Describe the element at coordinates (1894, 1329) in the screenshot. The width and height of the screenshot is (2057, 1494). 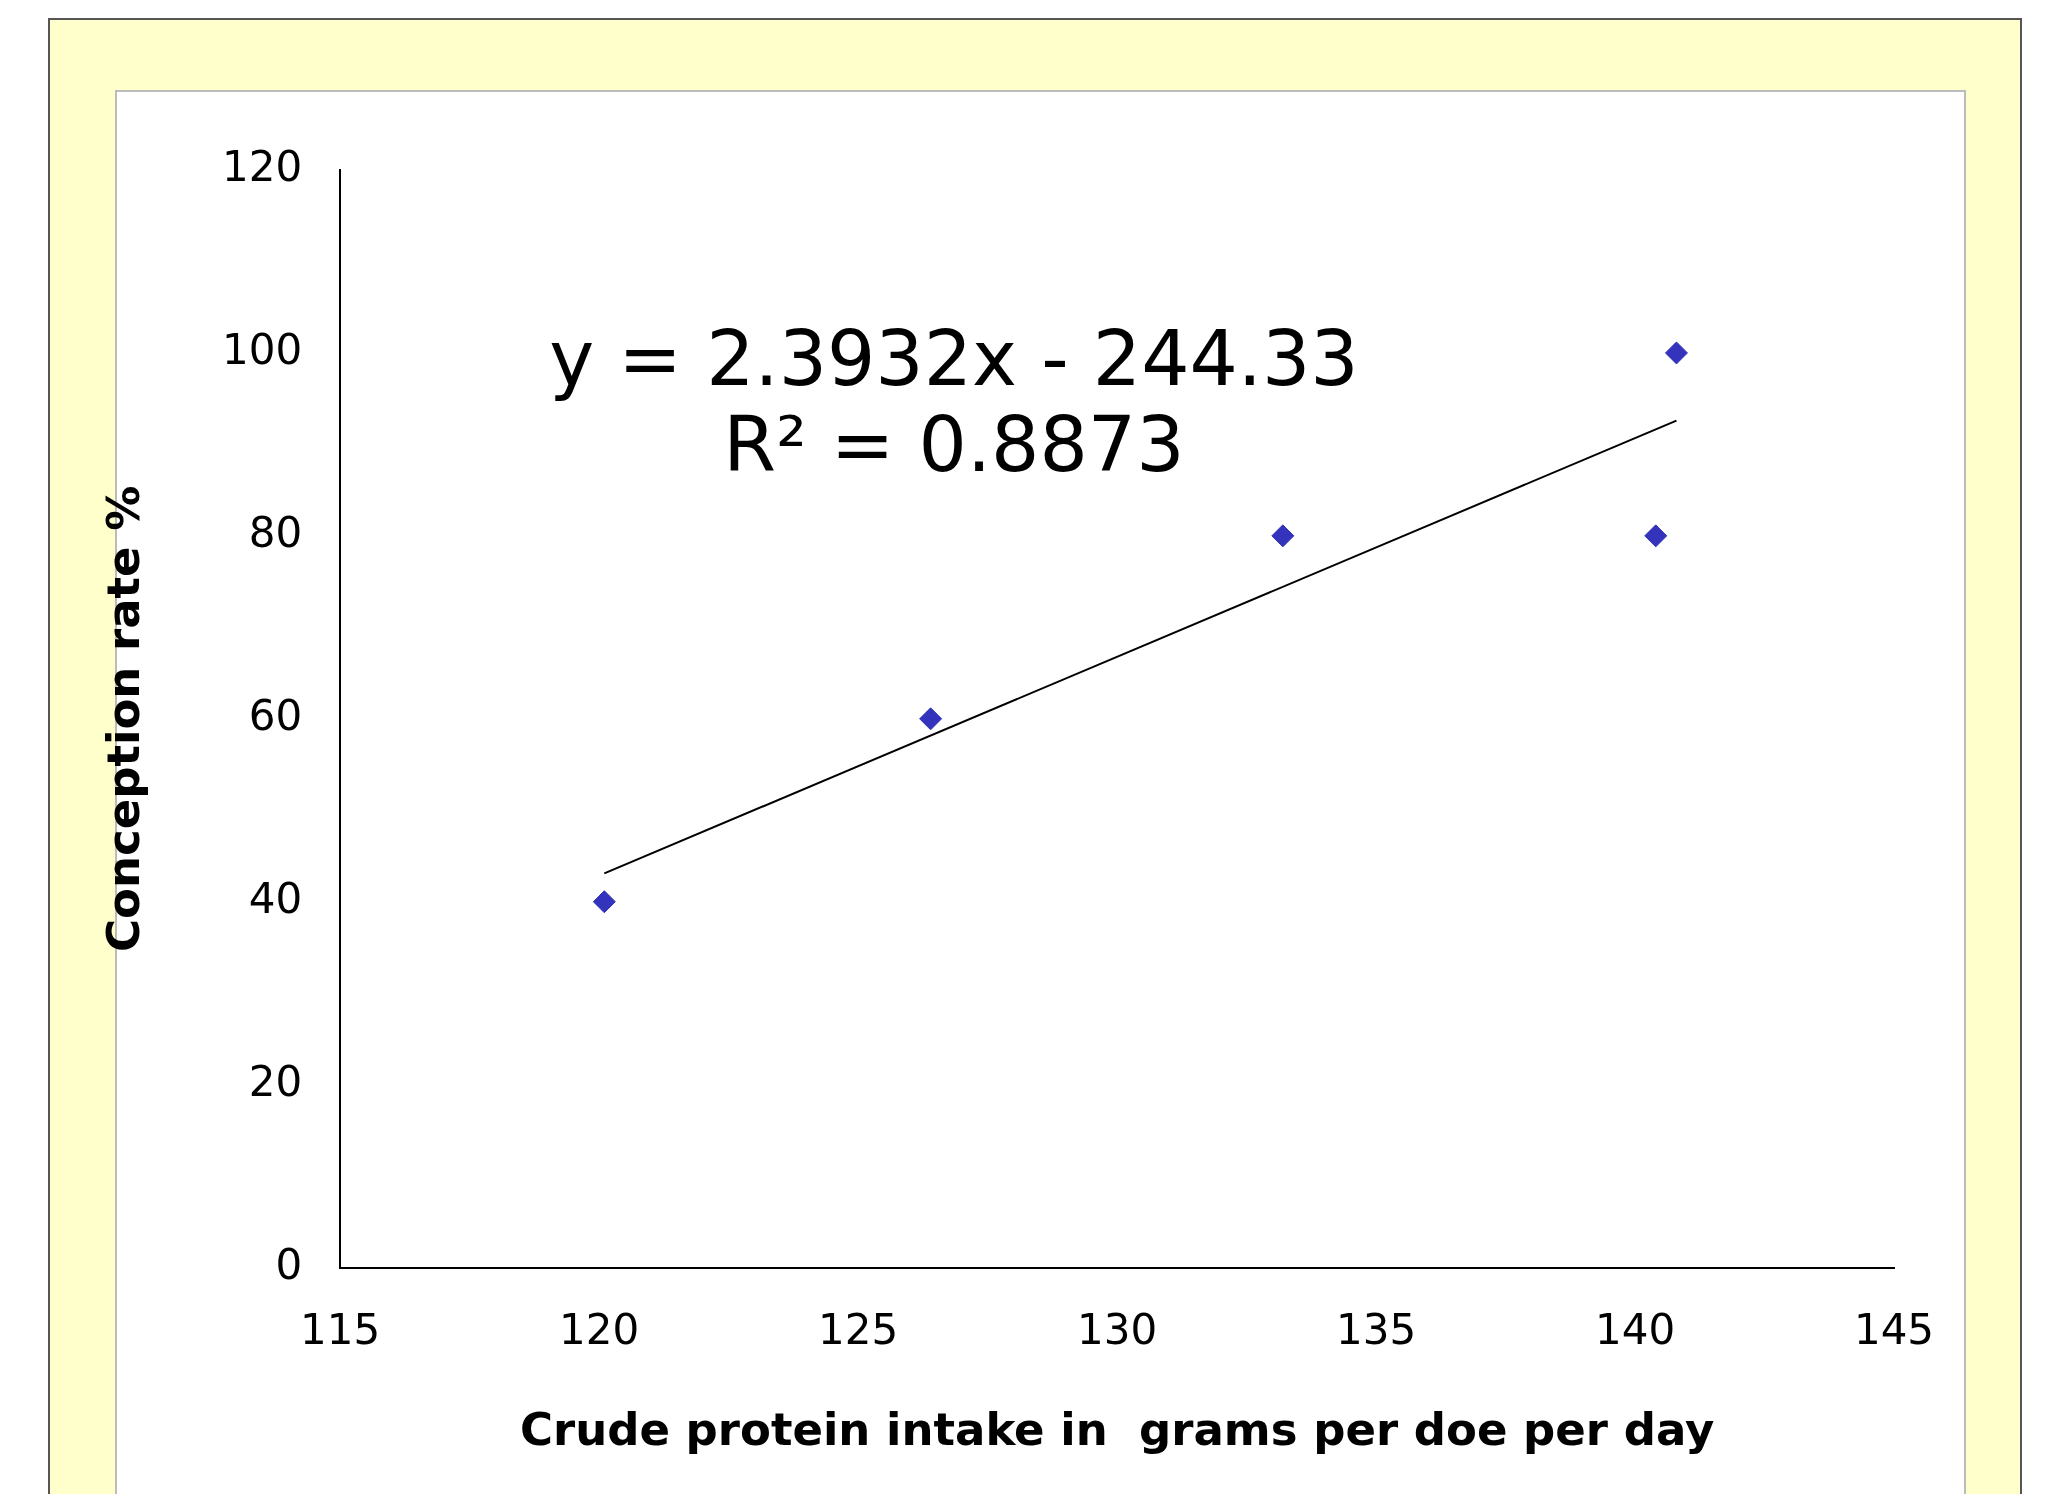
I see `x-tick-label: 145` at that location.